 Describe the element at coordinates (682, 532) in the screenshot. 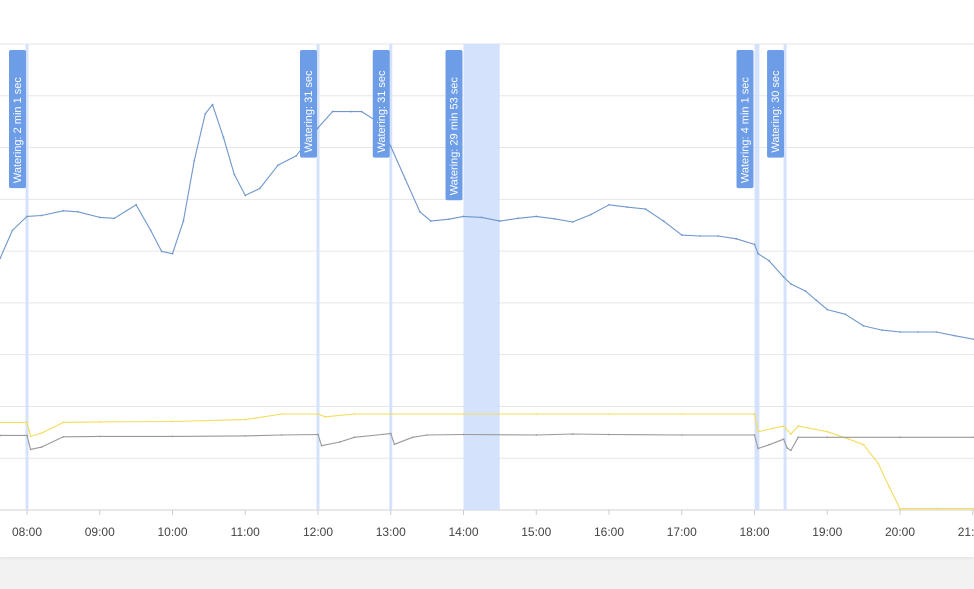

I see `x-tick-label: 17:00` at that location.